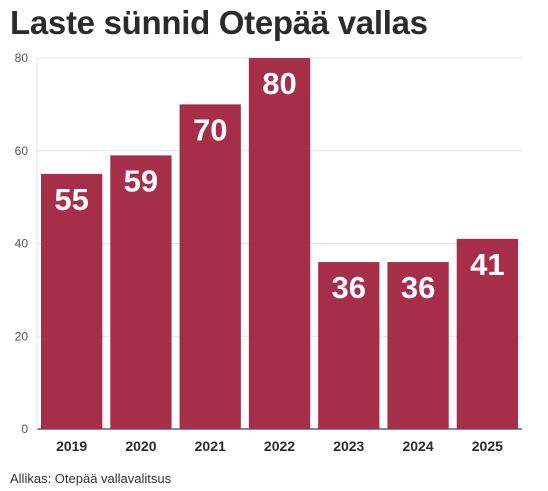 The width and height of the screenshot is (548, 491). I want to click on bar-2019, so click(72, 301).